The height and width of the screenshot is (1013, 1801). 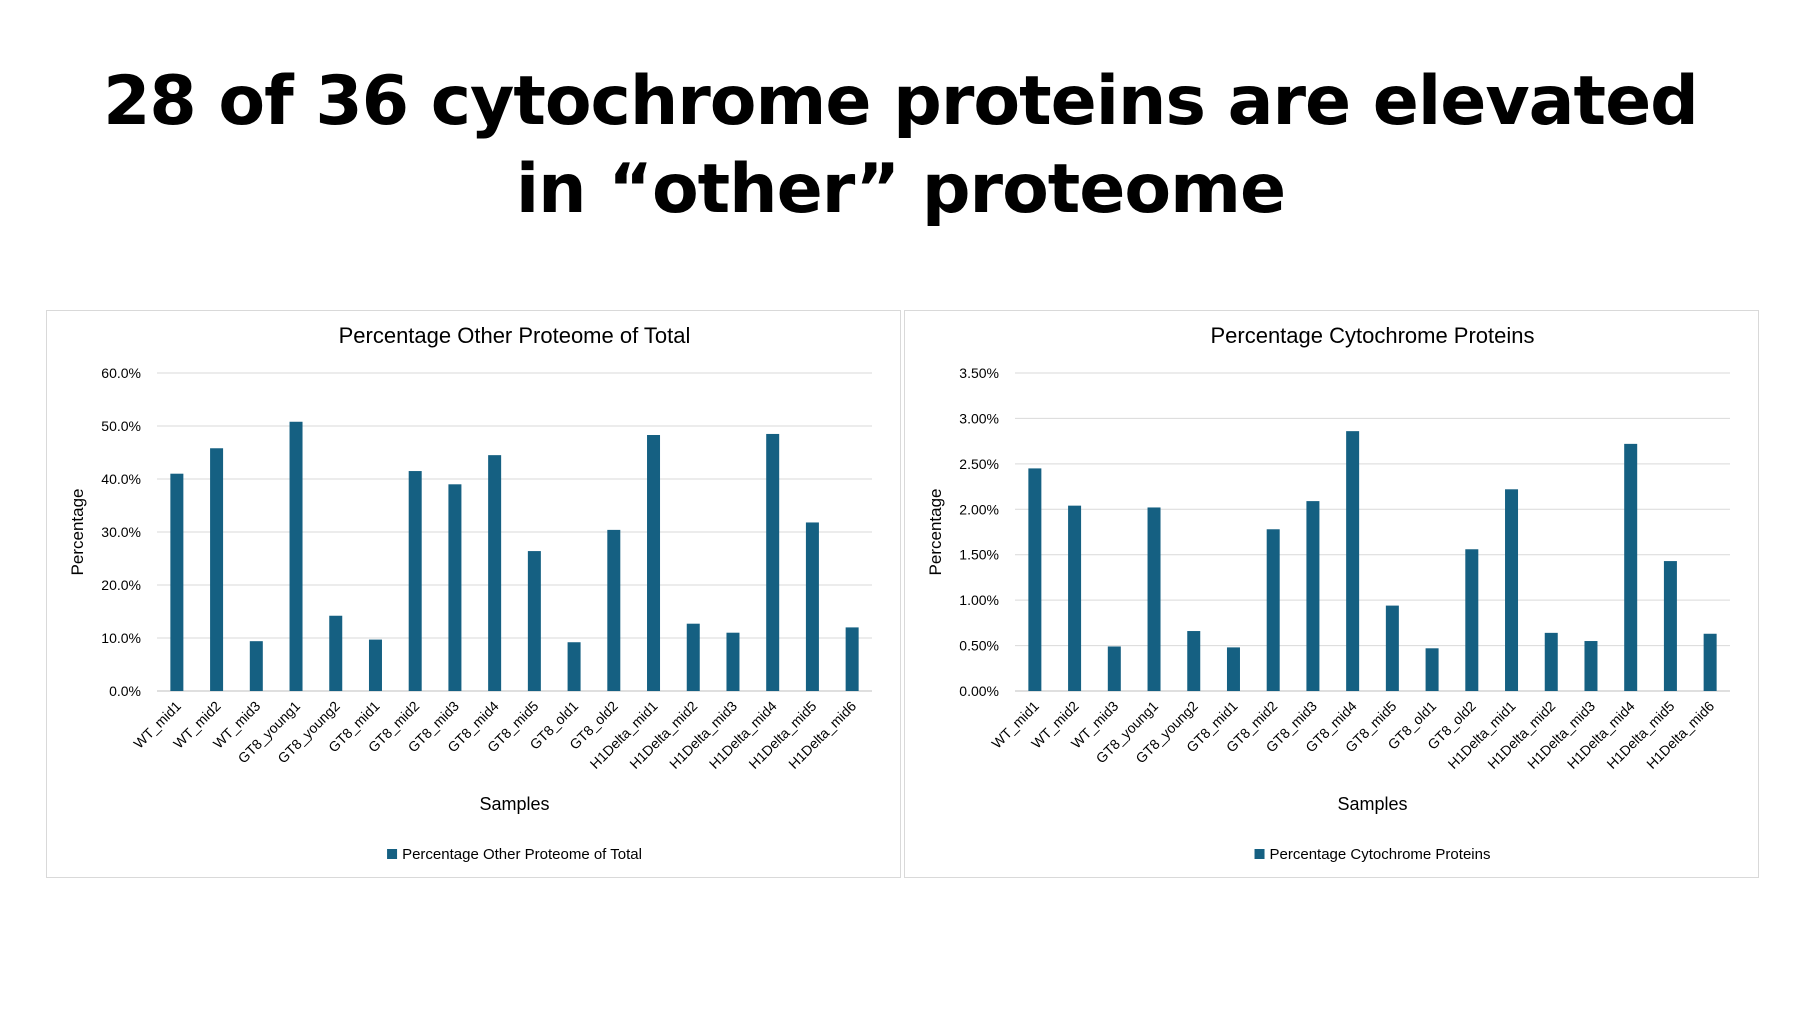 I want to click on y-tick-label: 1.50%, so click(x=979, y=555).